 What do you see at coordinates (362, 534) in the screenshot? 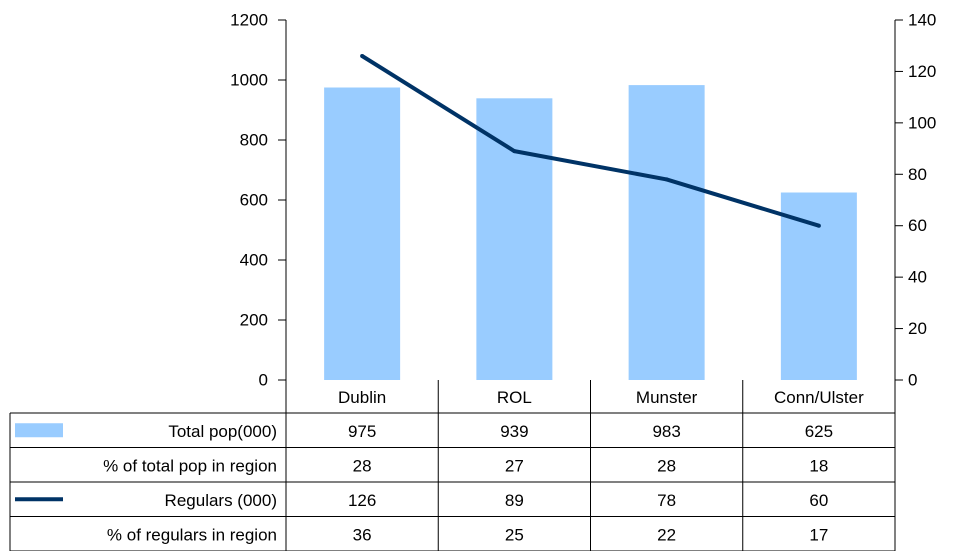
I see `table-cell: 36` at bounding box center [362, 534].